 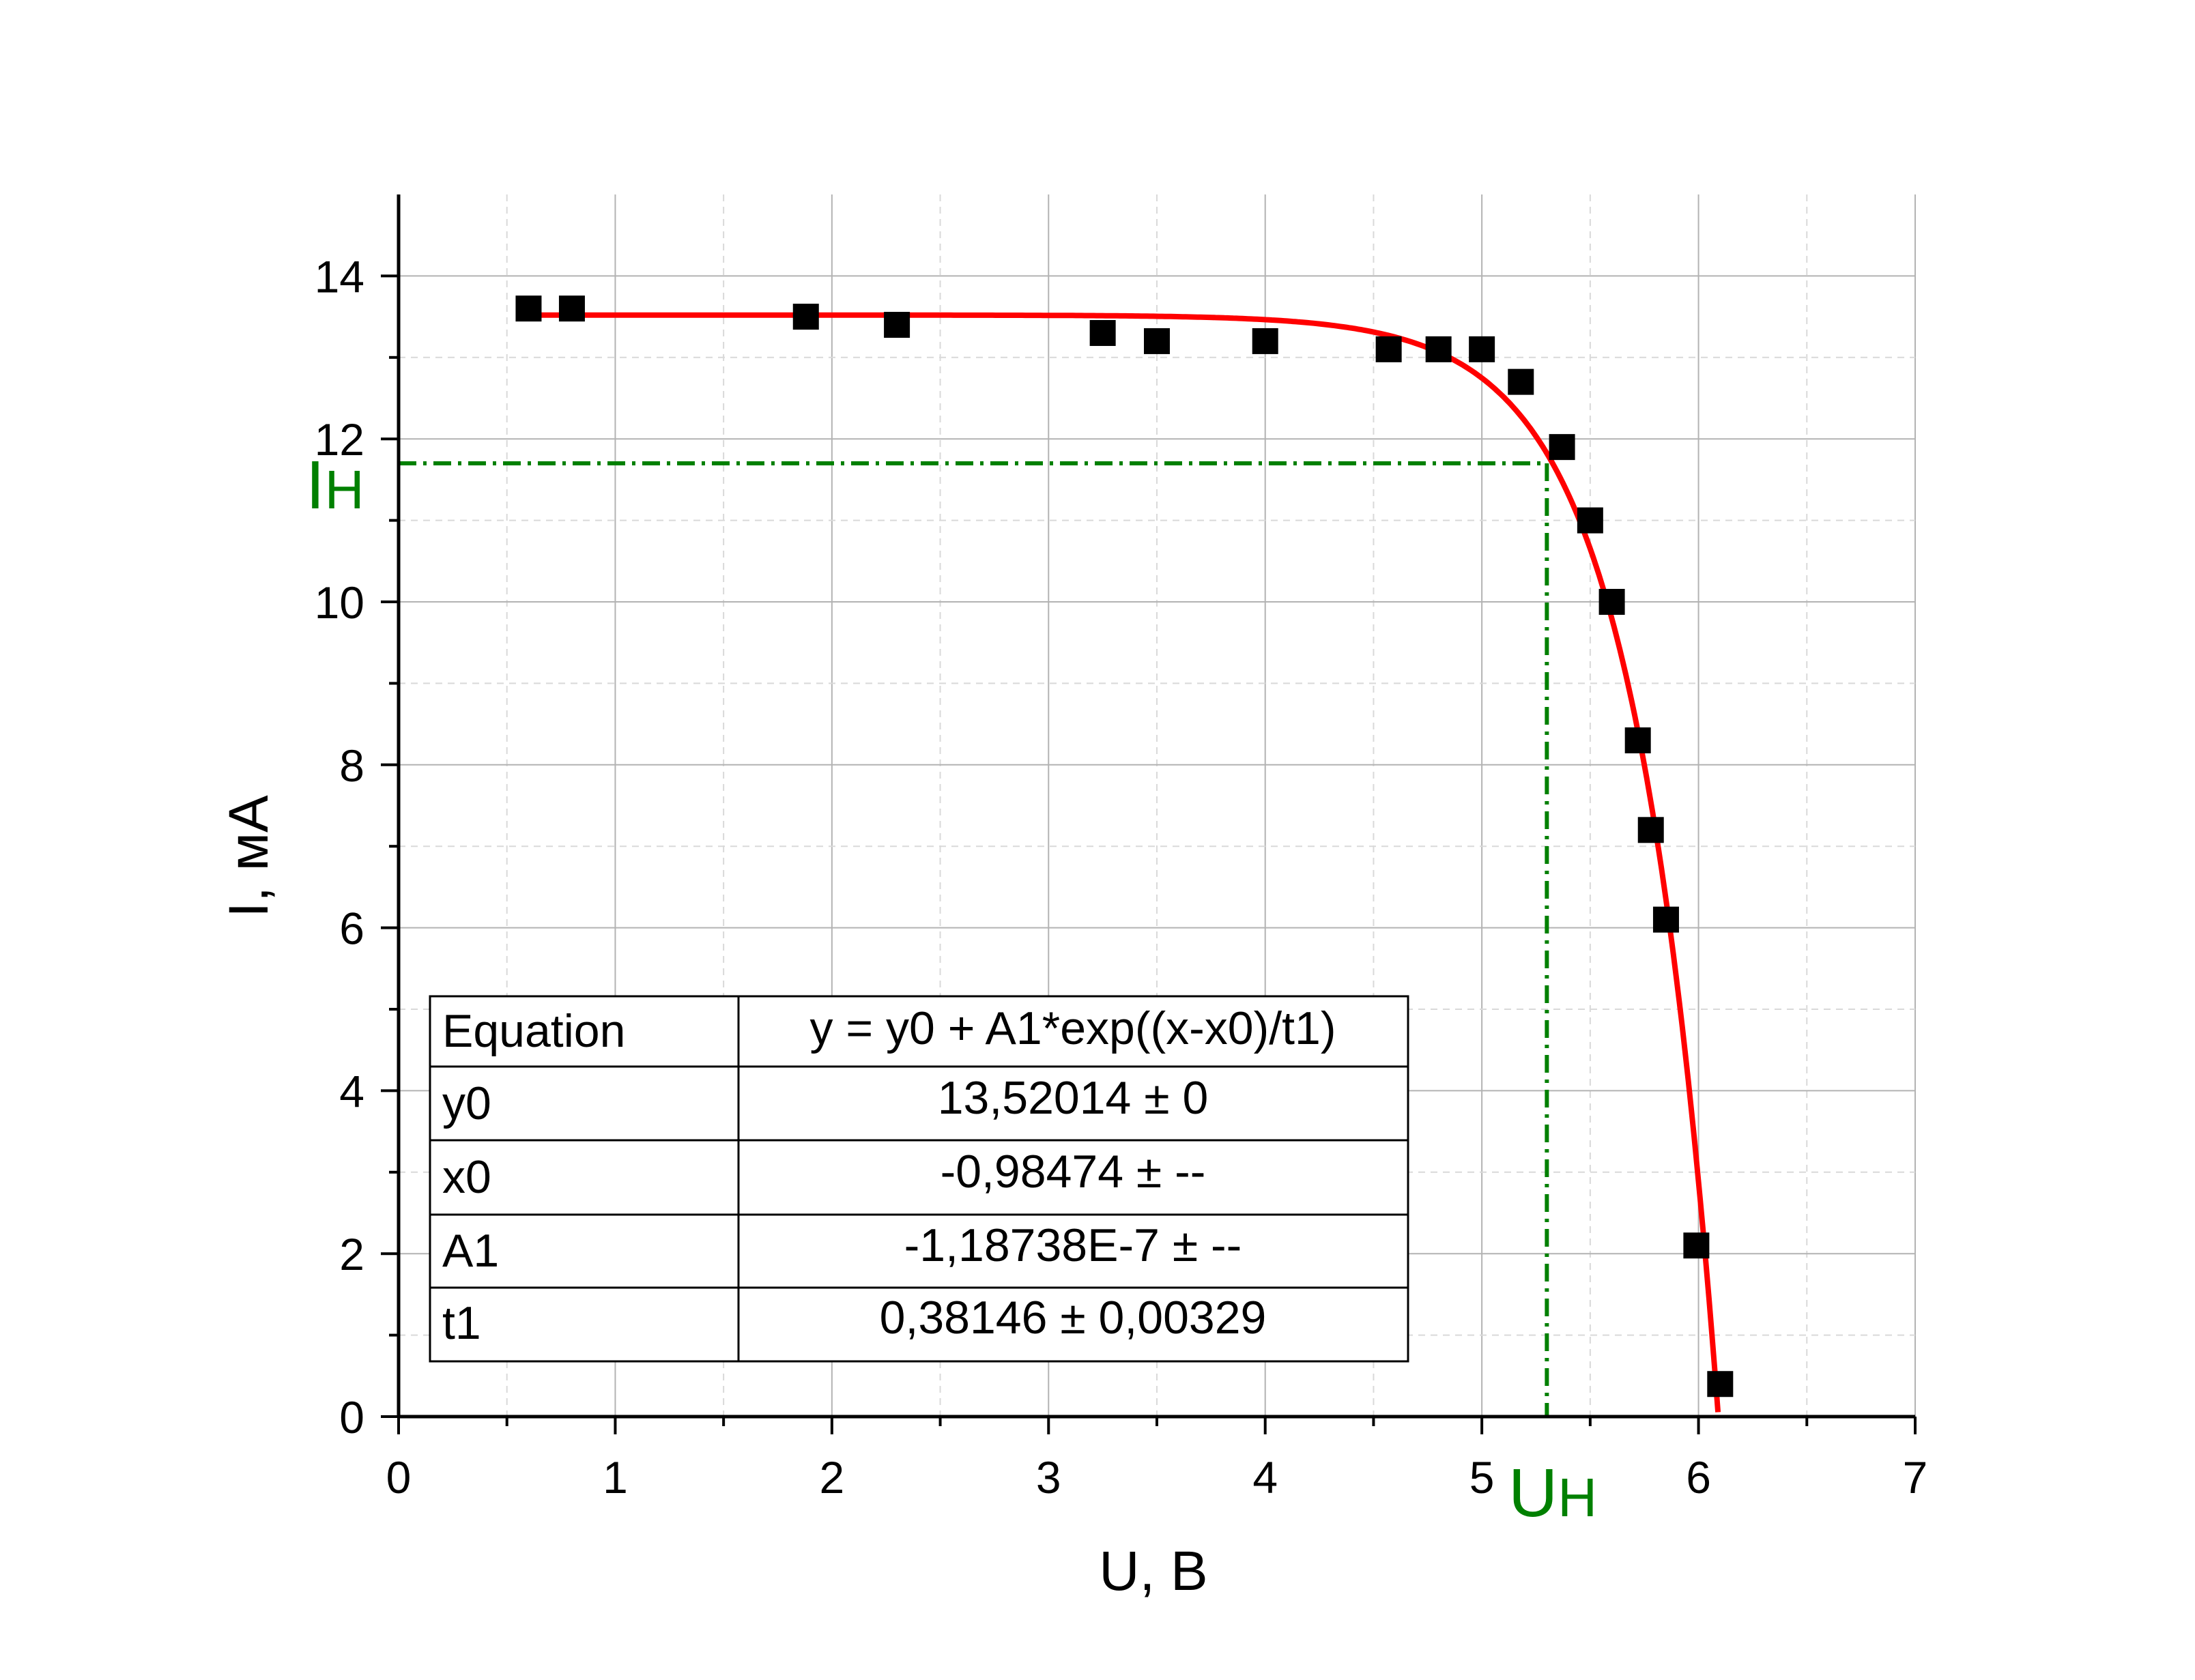 I want to click on y-tick-label: 8, so click(x=351, y=765).